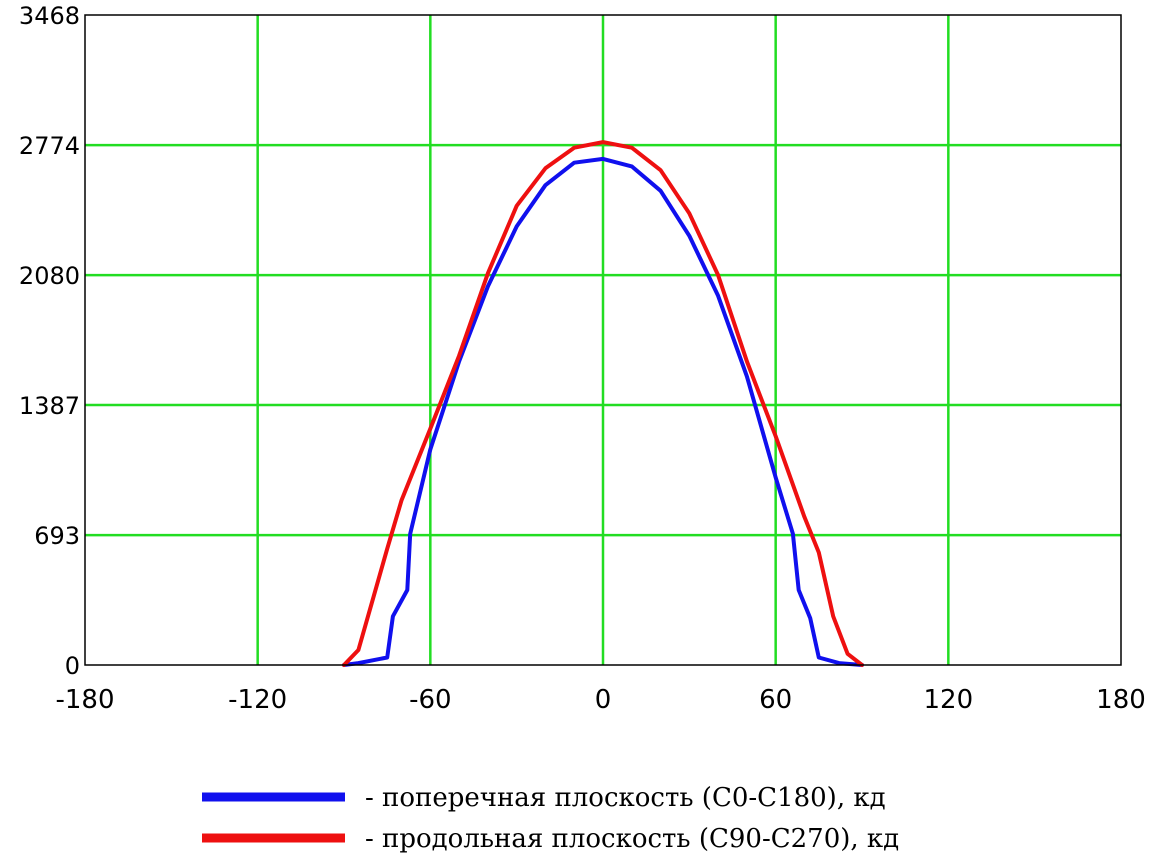 Image resolution: width=1160 pixels, height=856 pixels. What do you see at coordinates (49, 16) in the screenshot?
I see `y-tick-label: 3468` at bounding box center [49, 16].